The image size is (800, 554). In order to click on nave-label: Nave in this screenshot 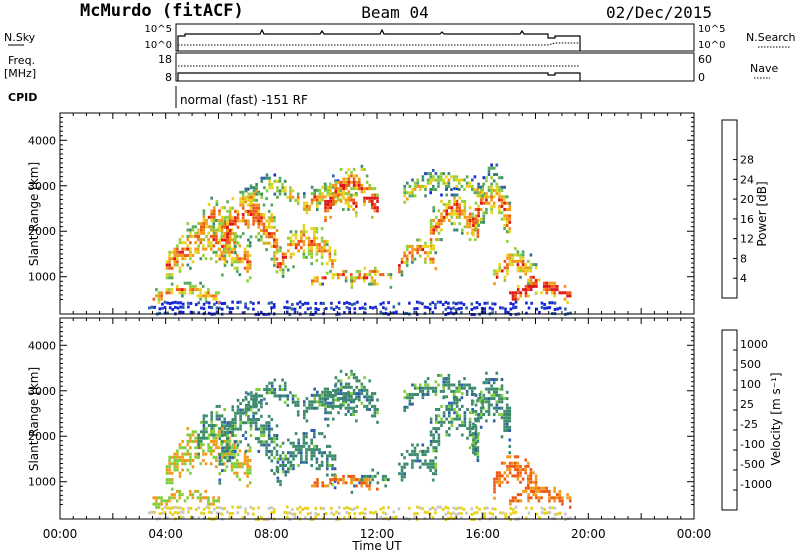, I will do `click(764, 68)`.